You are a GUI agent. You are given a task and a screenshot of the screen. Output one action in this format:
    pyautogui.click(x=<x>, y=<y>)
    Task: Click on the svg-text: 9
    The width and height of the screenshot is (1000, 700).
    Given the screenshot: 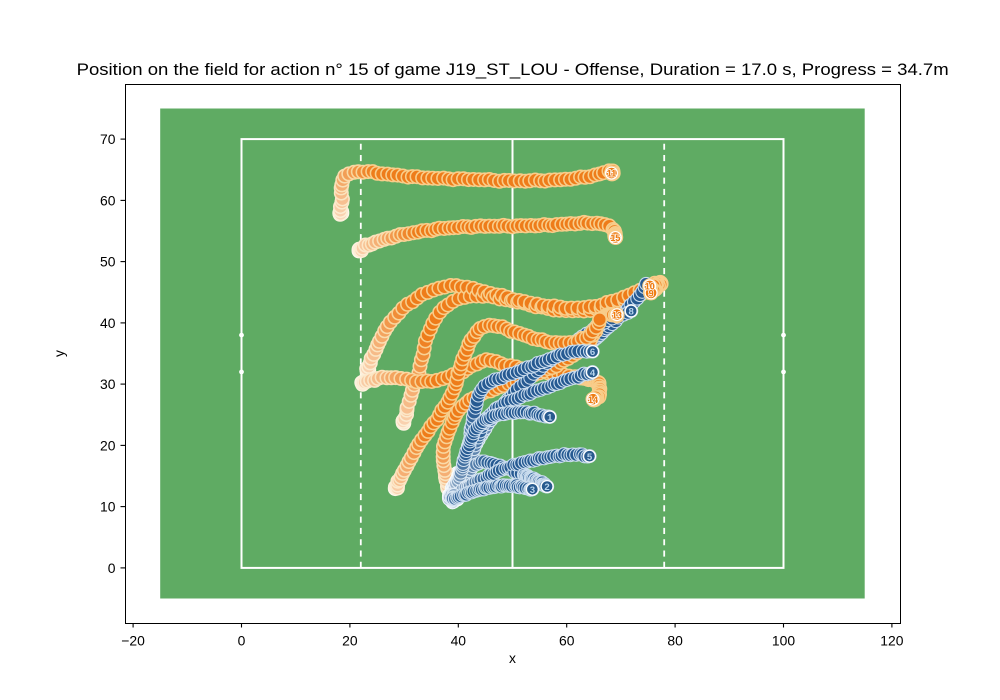 What is the action you would take?
    pyautogui.click(x=651, y=294)
    